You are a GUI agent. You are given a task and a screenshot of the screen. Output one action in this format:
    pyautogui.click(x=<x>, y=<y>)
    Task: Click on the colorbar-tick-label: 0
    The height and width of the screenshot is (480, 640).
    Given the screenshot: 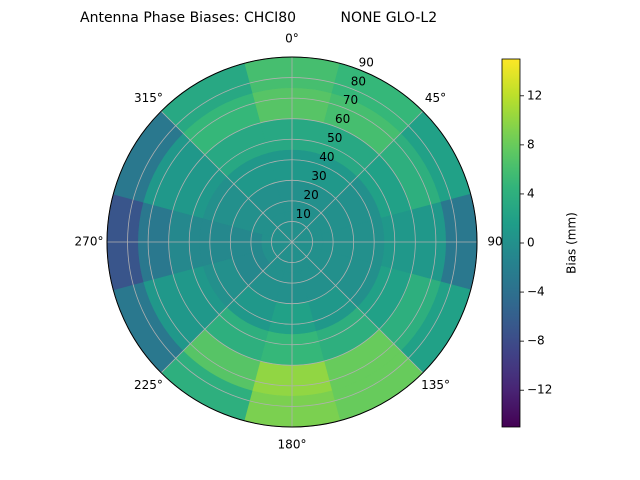 What is the action you would take?
    pyautogui.click(x=531, y=243)
    